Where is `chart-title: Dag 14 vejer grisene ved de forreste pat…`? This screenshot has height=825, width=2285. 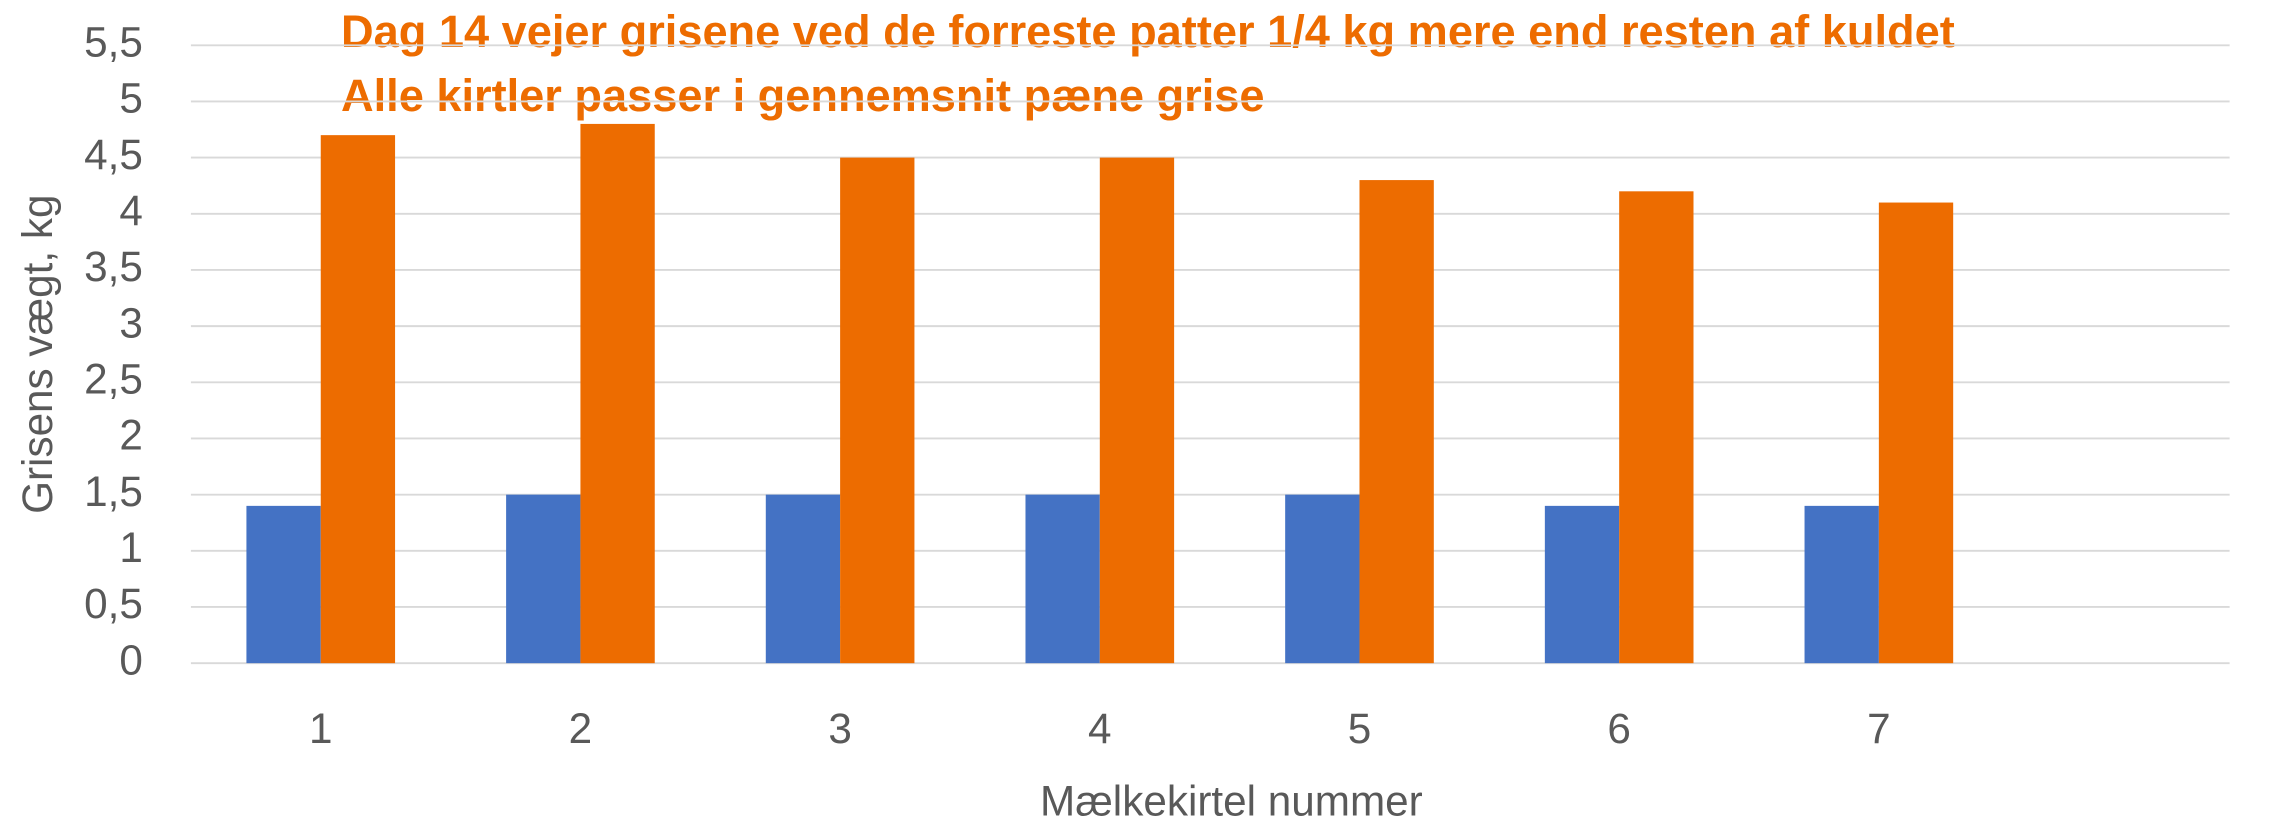 chart-title: Dag 14 vejer grisene ved de forreste pat… is located at coordinates (1148, 31).